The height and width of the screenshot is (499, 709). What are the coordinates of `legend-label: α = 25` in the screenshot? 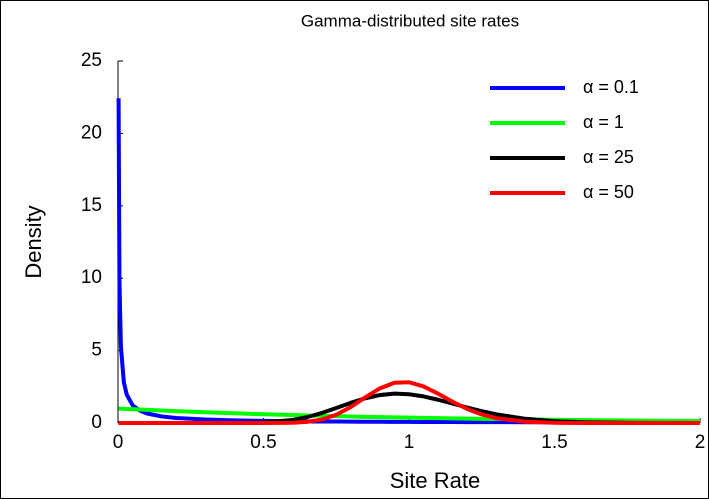 It's located at (608, 157).